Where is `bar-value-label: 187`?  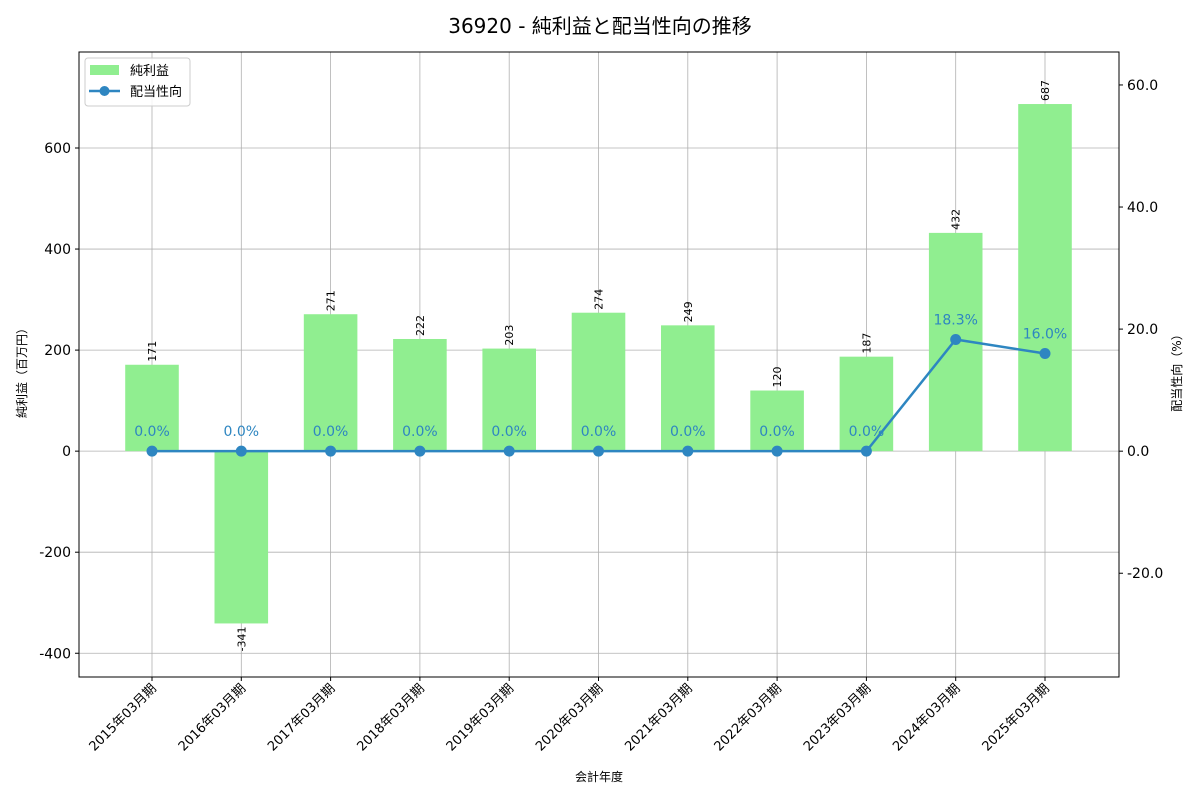
bar-value-label: 187 is located at coordinates (866, 343).